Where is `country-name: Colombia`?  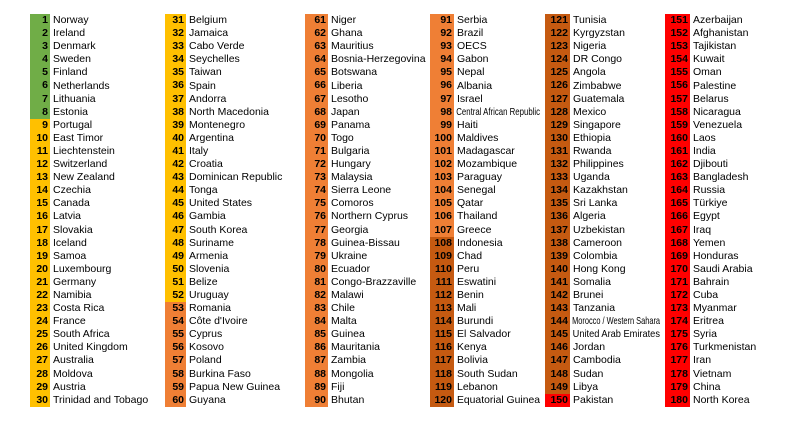 country-name: Colombia is located at coordinates (595, 255).